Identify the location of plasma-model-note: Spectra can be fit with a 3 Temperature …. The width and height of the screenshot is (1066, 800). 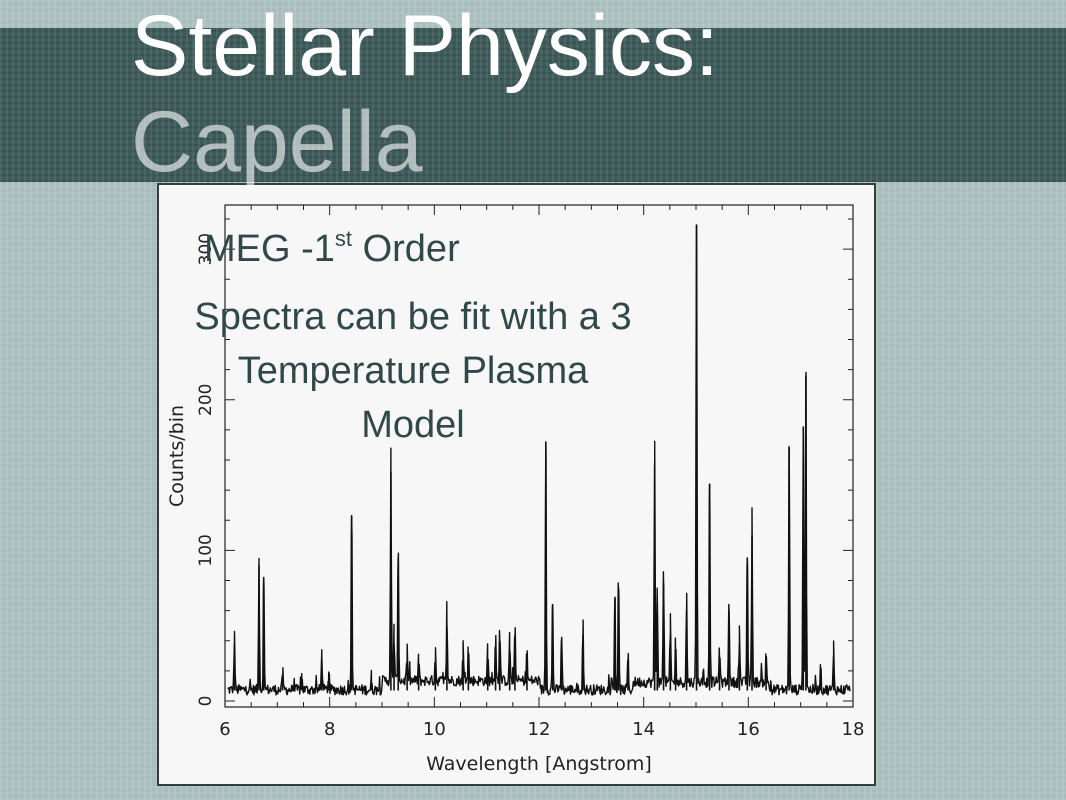
(413, 371).